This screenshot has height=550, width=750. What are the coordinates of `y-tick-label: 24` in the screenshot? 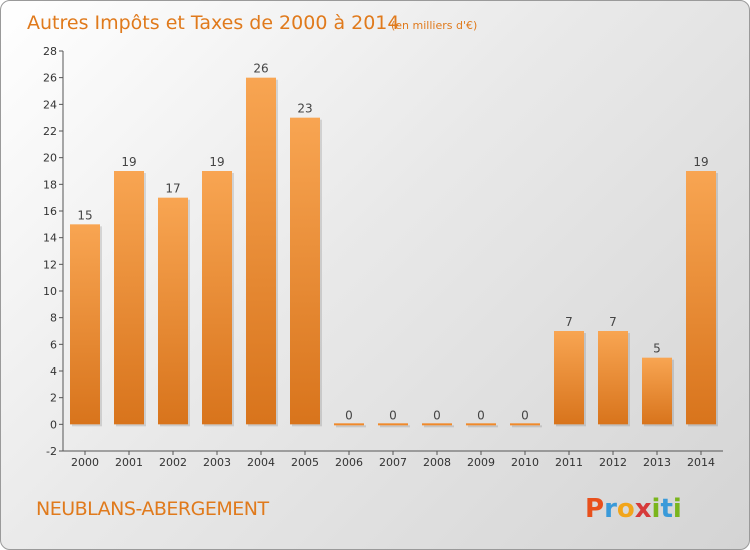 It's located at (50, 104).